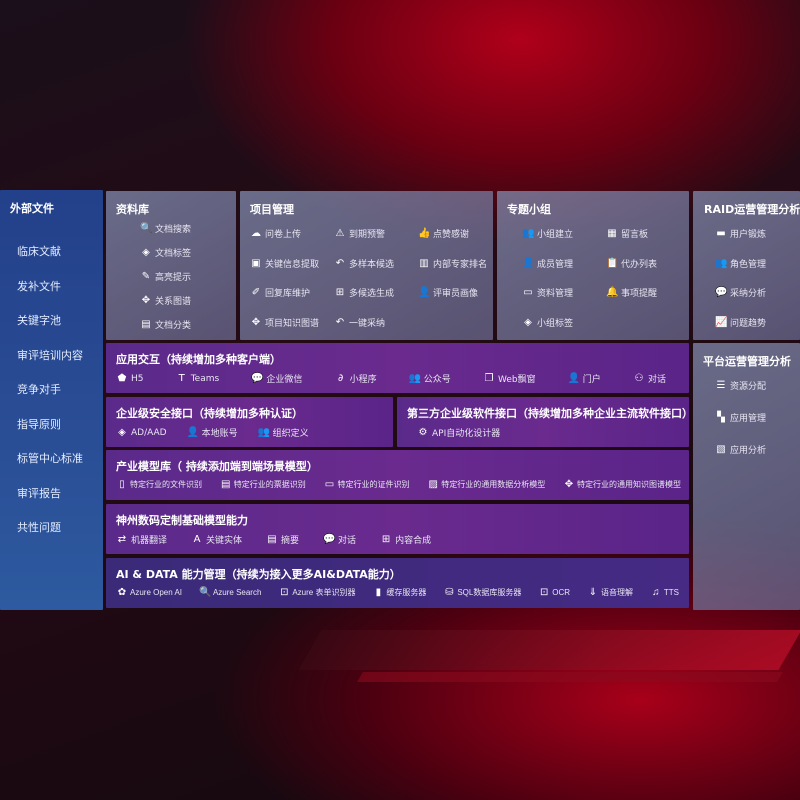  Describe the element at coordinates (359, 322) in the screenshot. I see `project-item: ↶ 一键采纳` at that location.